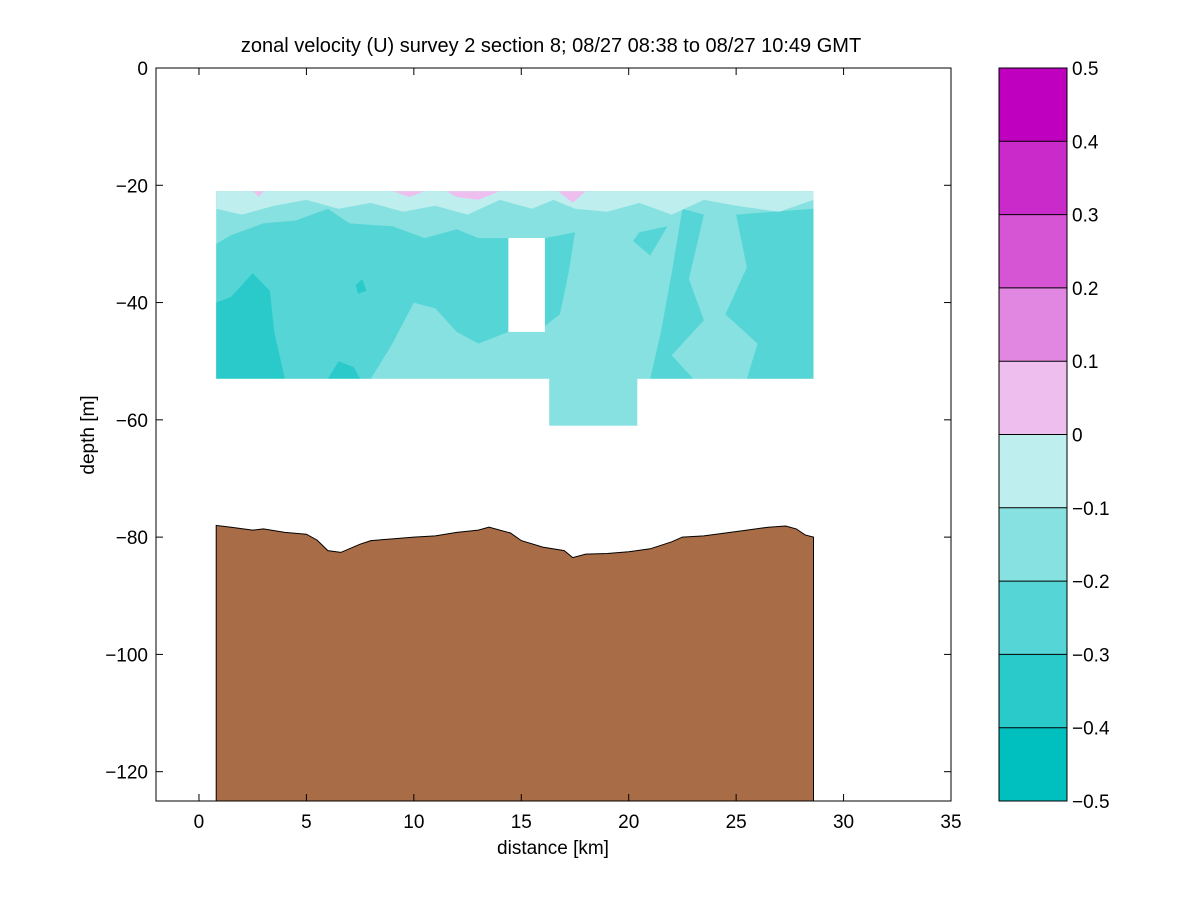  I want to click on colorbar-tick-label: 0.5, so click(1085, 69).